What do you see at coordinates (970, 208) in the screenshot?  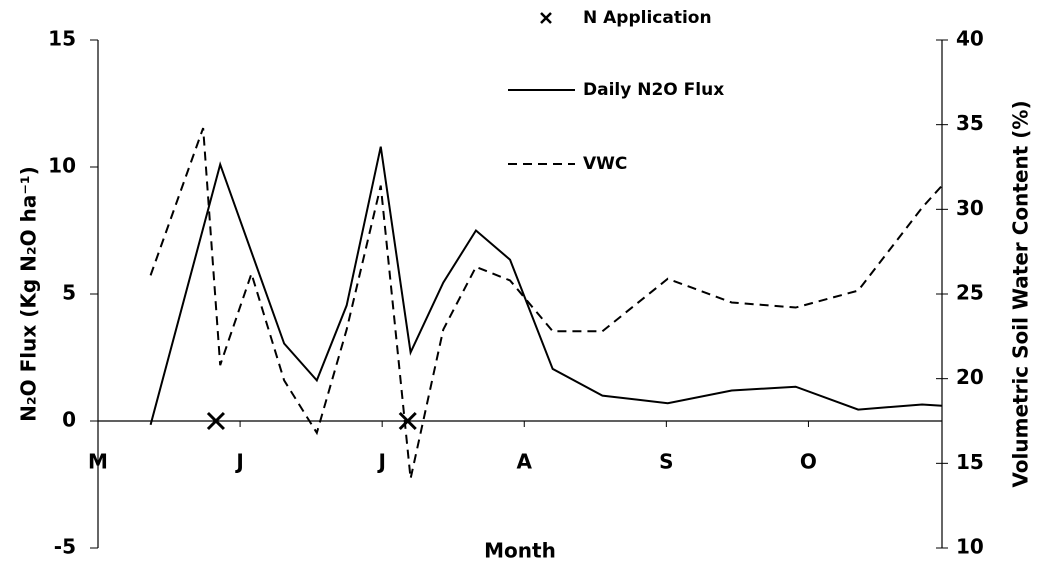 I see `y2-tick-label: 30` at bounding box center [970, 208].